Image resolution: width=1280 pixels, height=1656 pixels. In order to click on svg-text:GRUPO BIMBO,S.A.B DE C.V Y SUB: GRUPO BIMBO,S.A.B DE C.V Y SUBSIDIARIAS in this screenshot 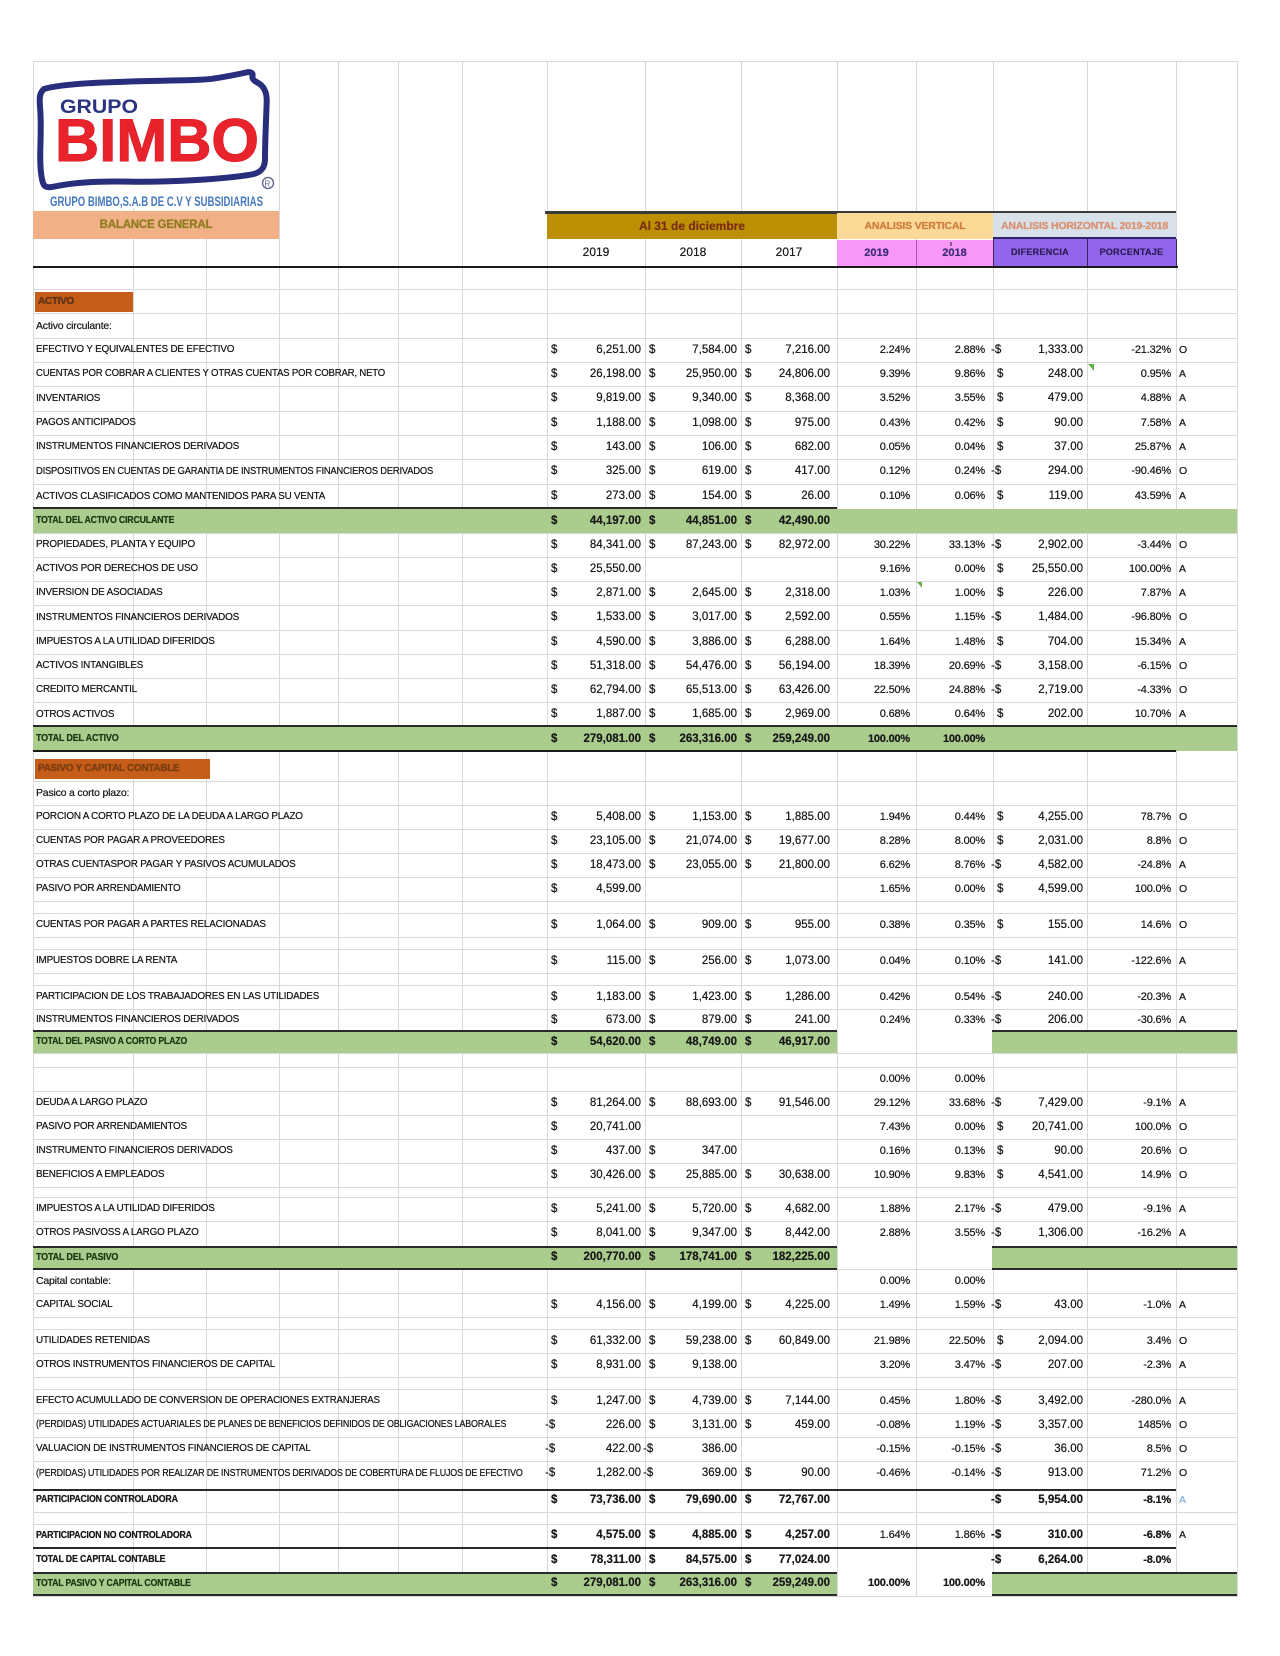, I will do `click(156, 201)`.